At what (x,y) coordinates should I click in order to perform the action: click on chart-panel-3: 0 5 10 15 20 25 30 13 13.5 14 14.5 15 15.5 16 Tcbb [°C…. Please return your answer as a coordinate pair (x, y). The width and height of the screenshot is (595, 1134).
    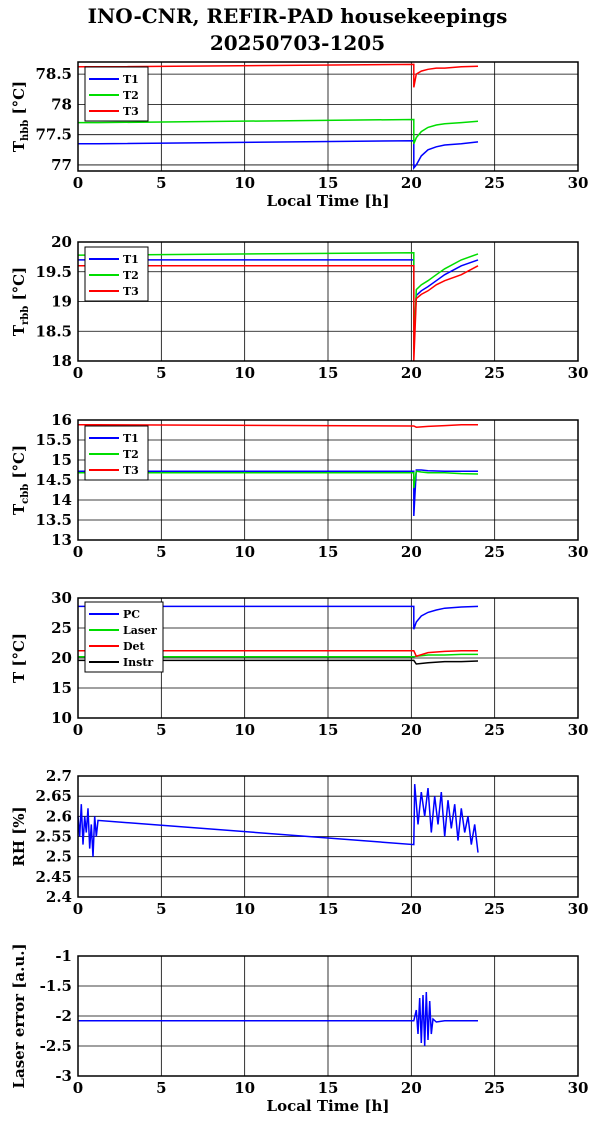
    Looking at the image, I should click on (299, 486).